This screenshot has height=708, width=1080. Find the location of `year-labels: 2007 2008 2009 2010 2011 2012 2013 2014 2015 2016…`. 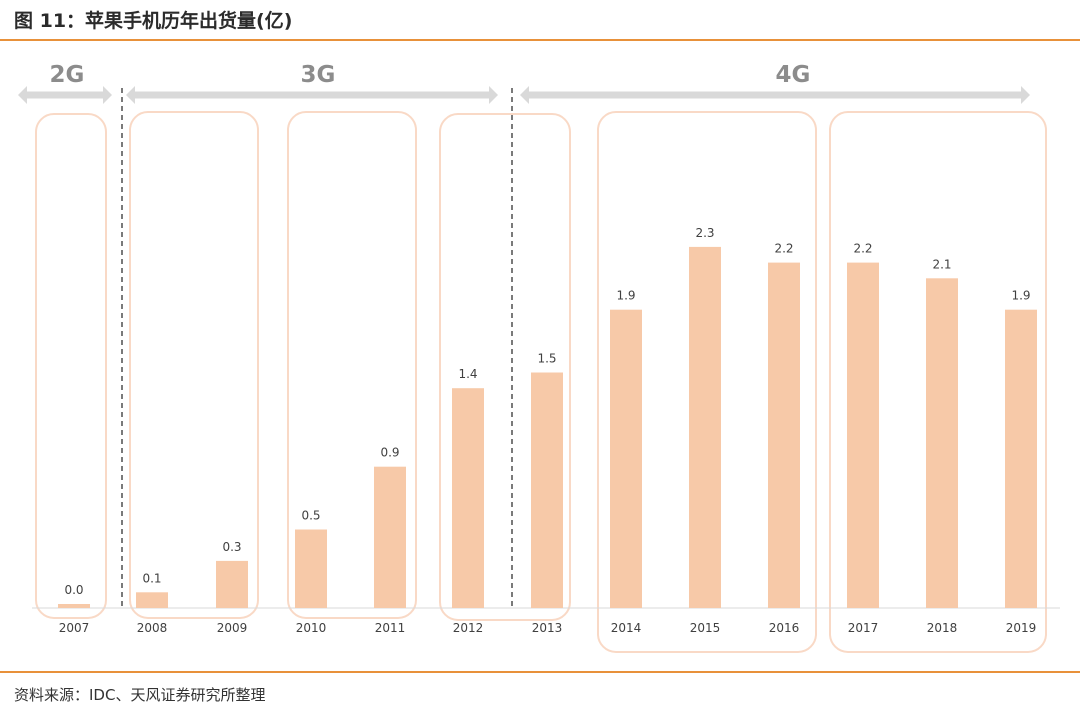

year-labels: 2007 2008 2009 2010 2011 2012 2013 2014 2015 2016… is located at coordinates (548, 628).